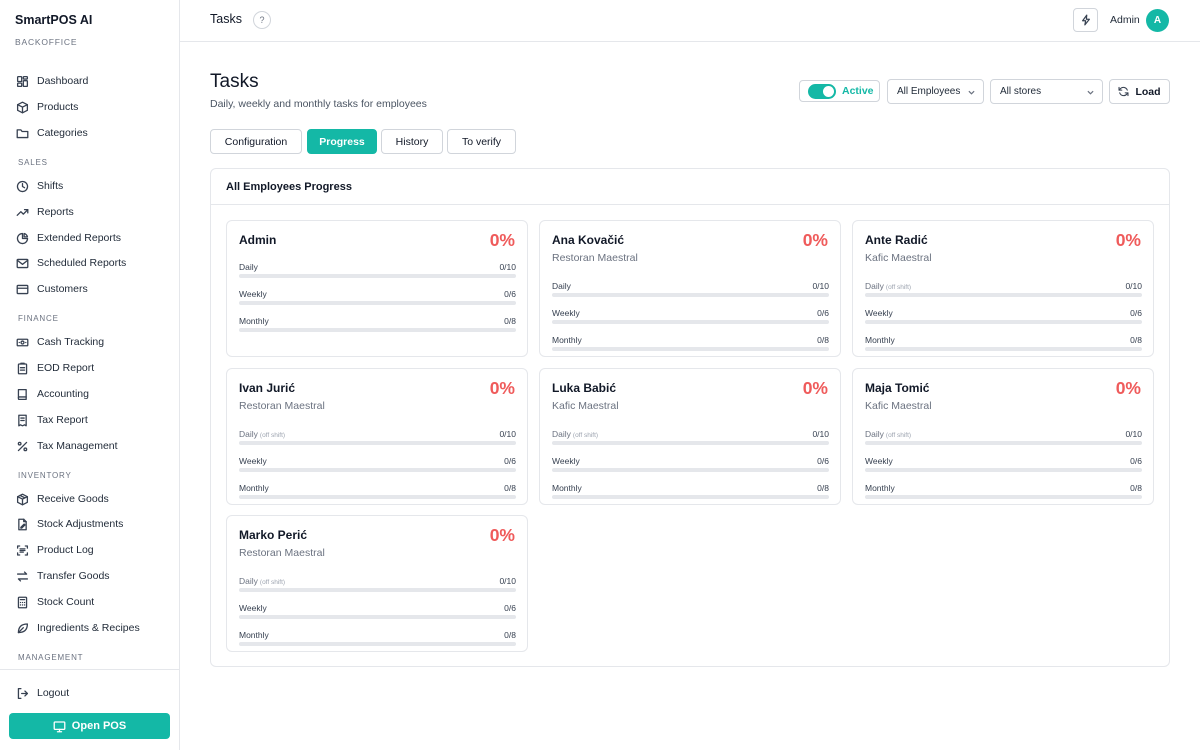  Describe the element at coordinates (412, 141) in the screenshot. I see `tab-history: History` at that location.